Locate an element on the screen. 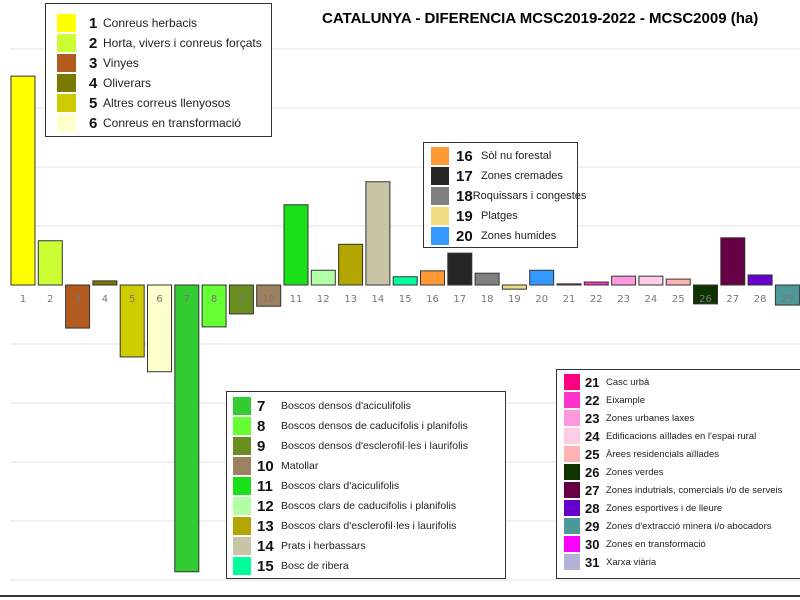 The height and width of the screenshot is (600, 800). legend-label: Zones cremades is located at coordinates (522, 176).